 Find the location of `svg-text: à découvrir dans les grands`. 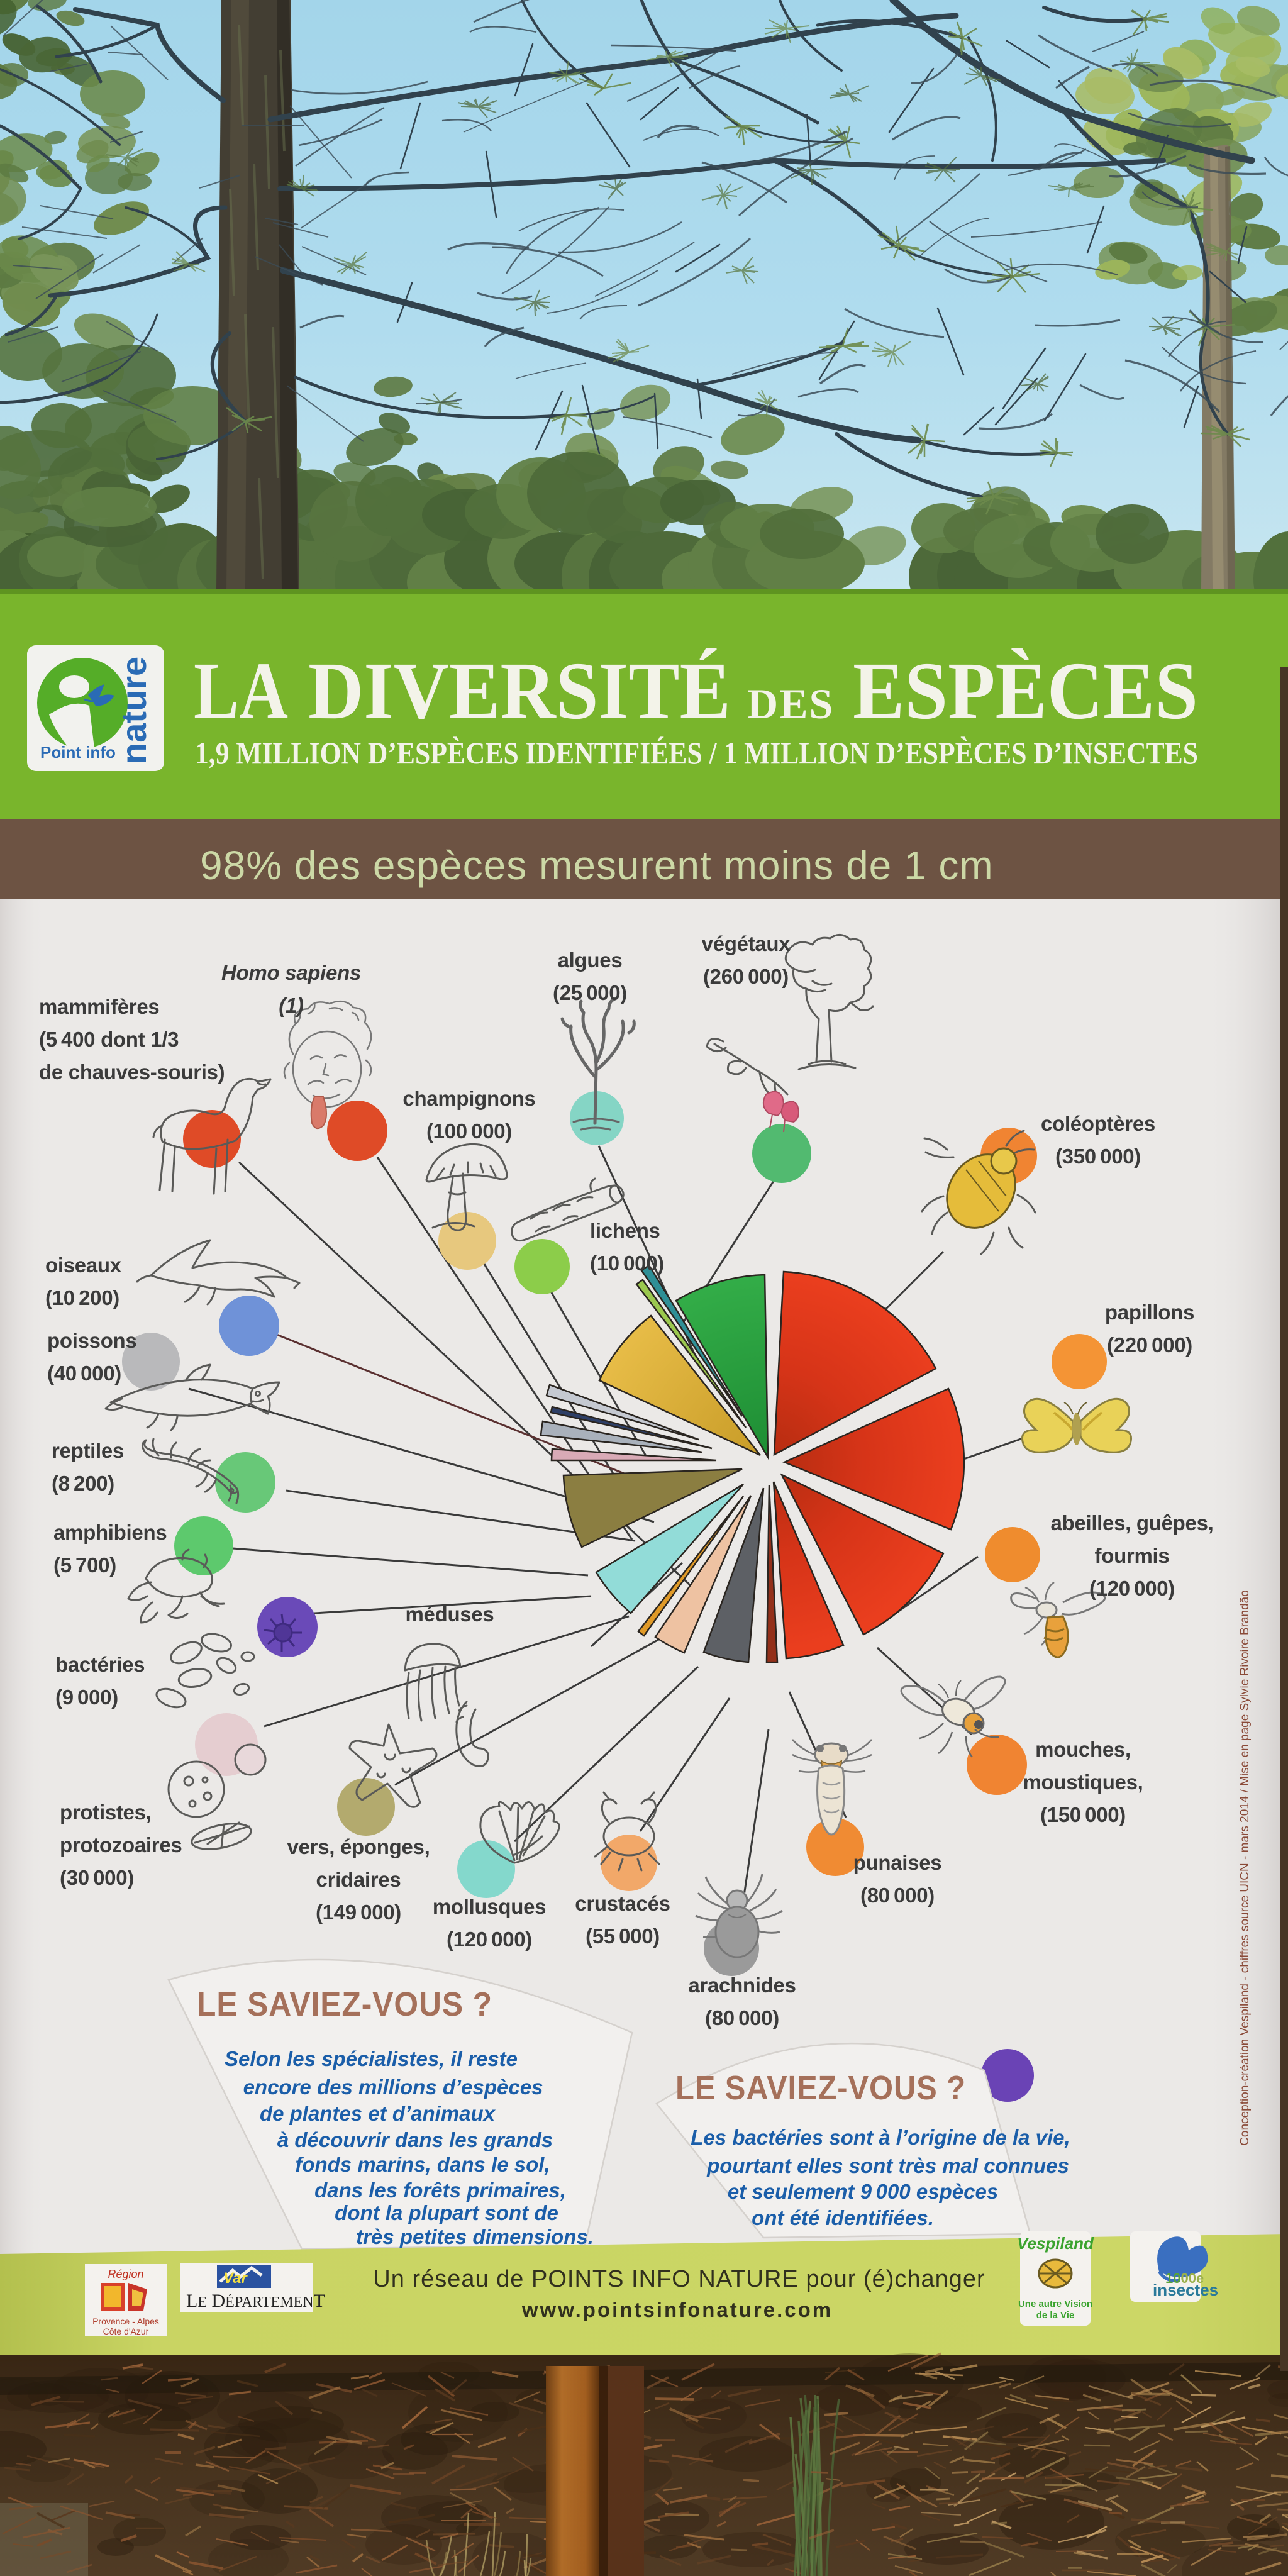

svg-text: à découvrir dans les grands is located at coordinates (415, 2139).